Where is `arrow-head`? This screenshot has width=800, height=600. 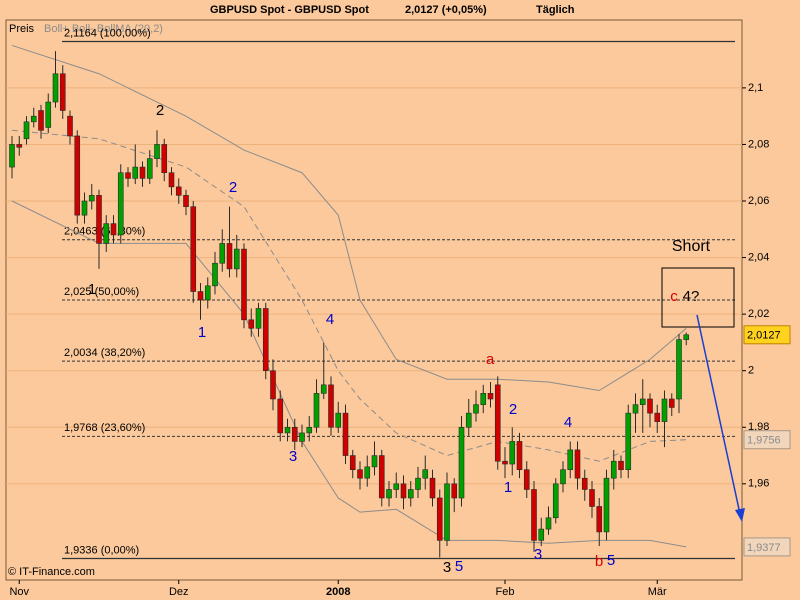 arrow-head is located at coordinates (740, 515).